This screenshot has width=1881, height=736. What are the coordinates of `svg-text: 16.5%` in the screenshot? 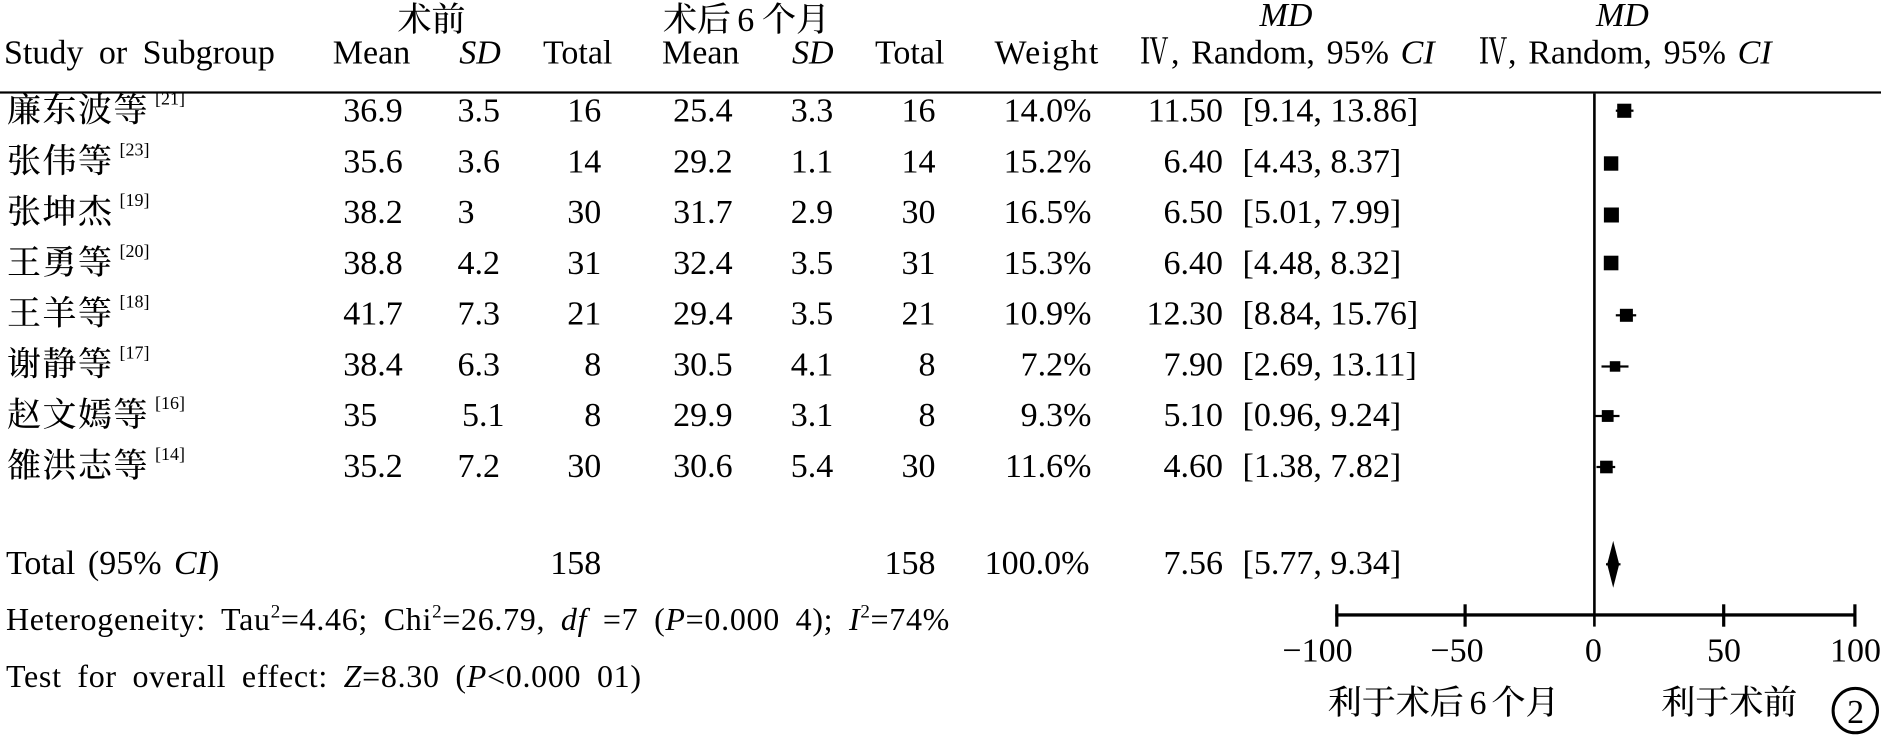 It's located at (1048, 212).